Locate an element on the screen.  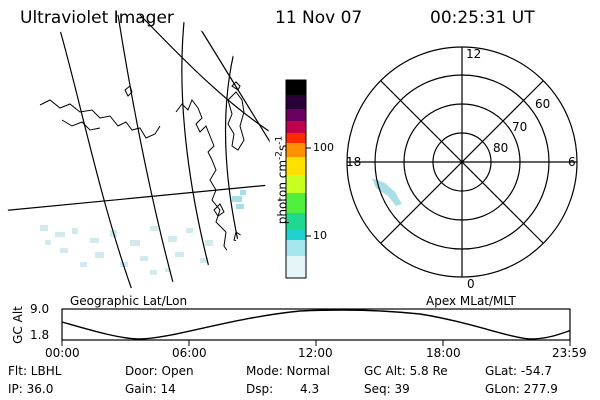
info-dsp-label: Dsp: is located at coordinates (260, 389).